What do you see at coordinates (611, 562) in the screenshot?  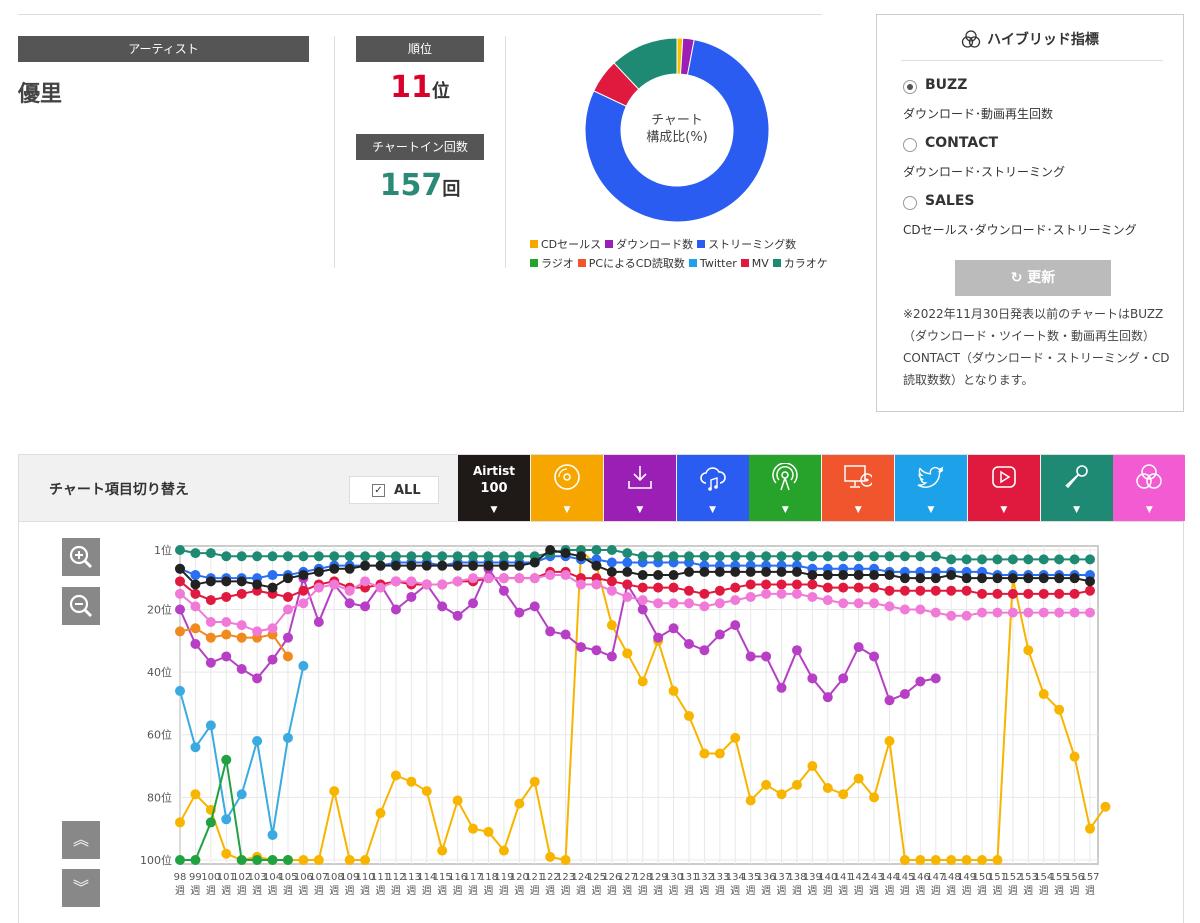 I see `series-point-streaming` at bounding box center [611, 562].